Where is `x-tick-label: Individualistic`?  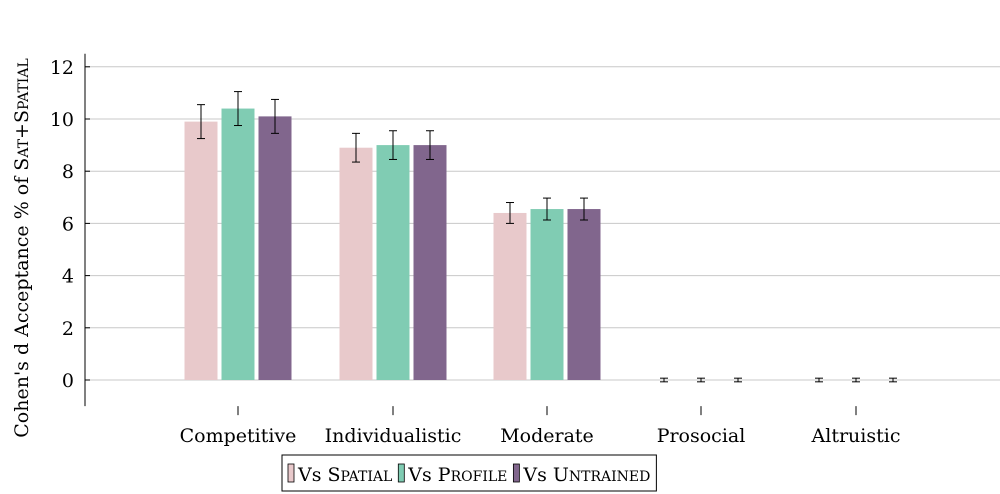 x-tick-label: Individualistic is located at coordinates (393, 436).